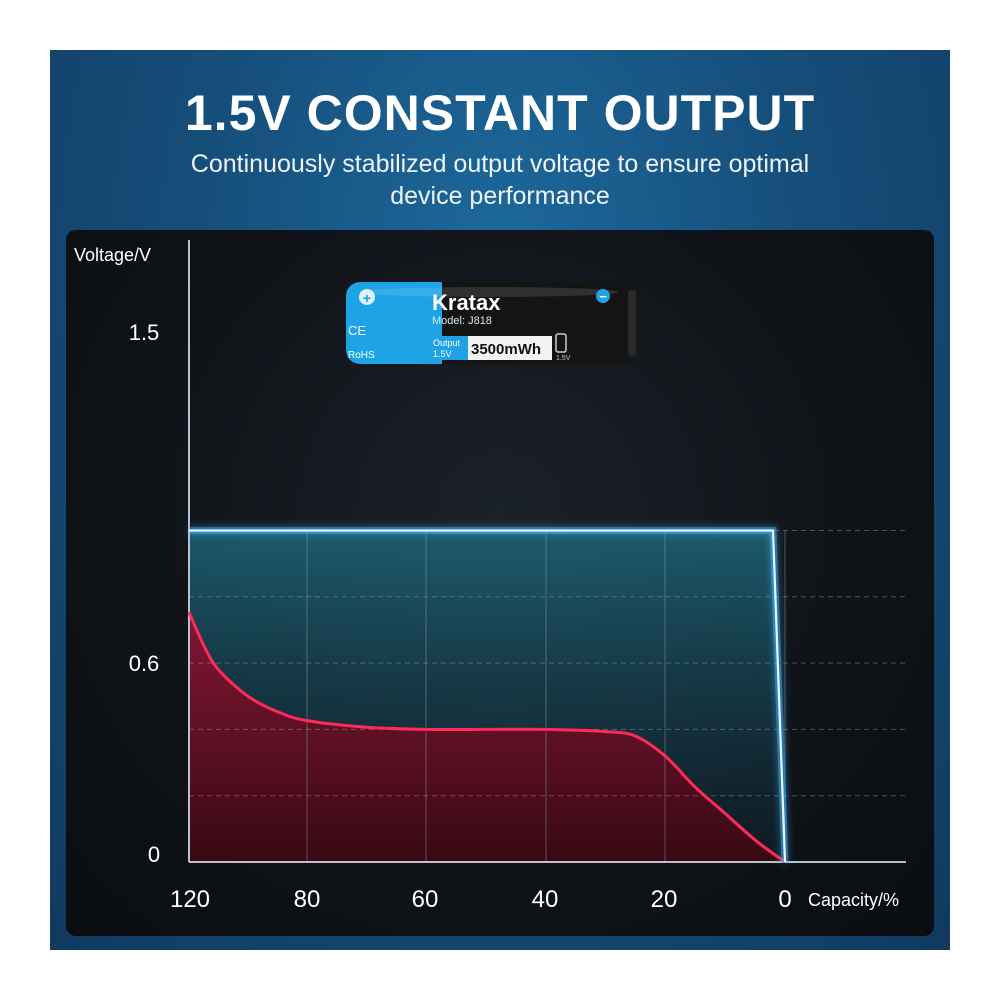 This screenshot has width=1000, height=1000. I want to click on battery-output-box, so click(449, 348).